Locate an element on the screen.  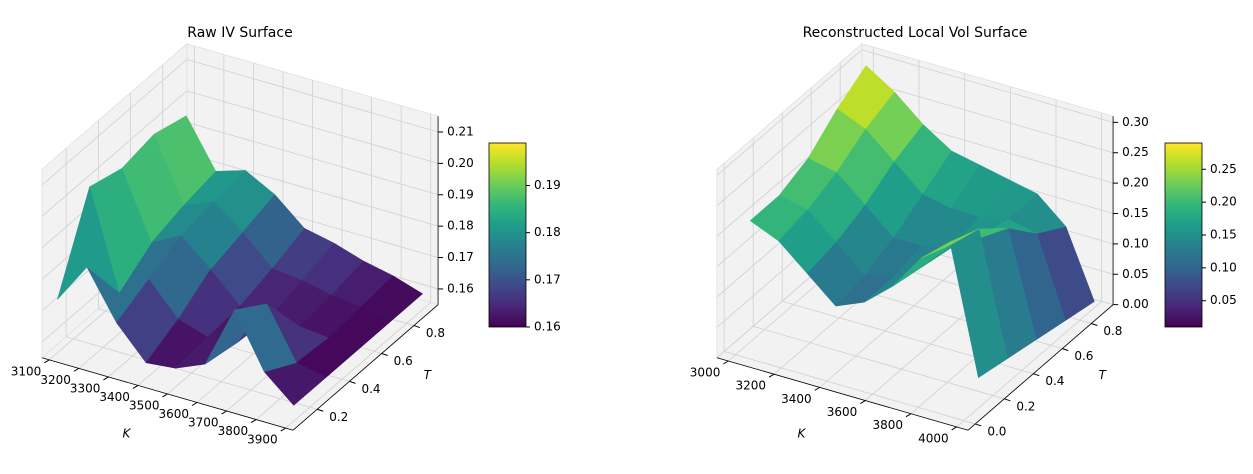
colorbar-tick-label: 0.19 is located at coordinates (547, 185).